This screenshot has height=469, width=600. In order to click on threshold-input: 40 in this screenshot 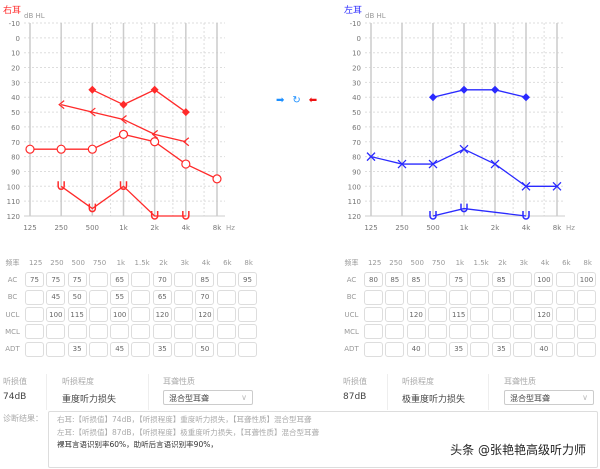, I will do `click(416, 349)`.